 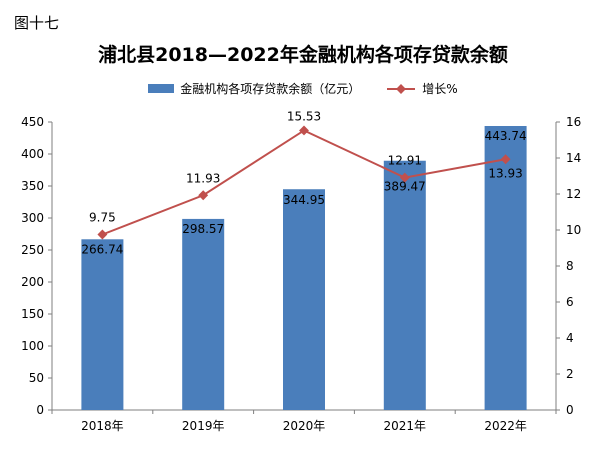 I want to click on figure-label: 图十七, so click(x=37, y=23).